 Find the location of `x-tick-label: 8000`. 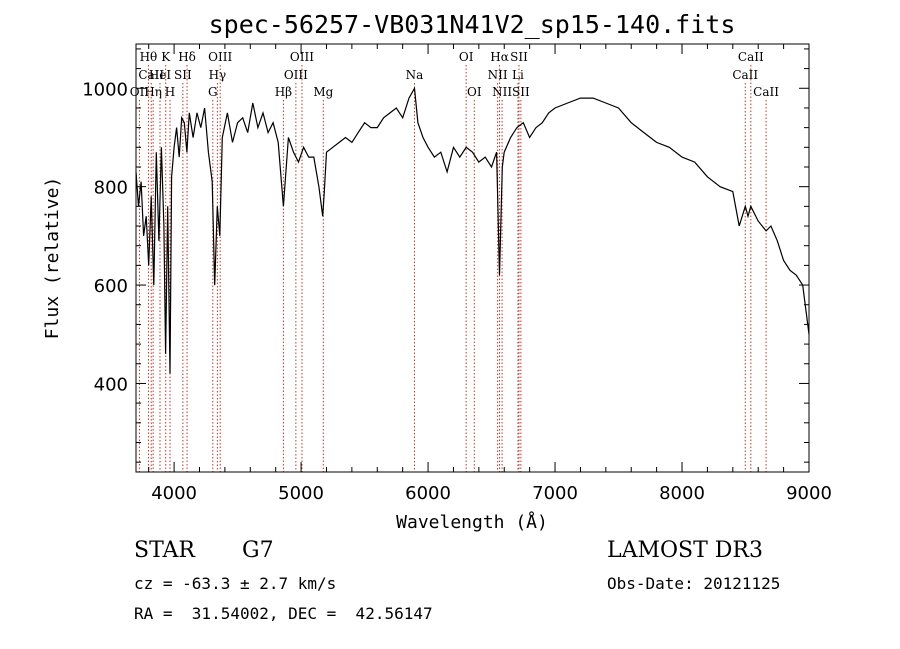

x-tick-label: 8000 is located at coordinates (682, 493).